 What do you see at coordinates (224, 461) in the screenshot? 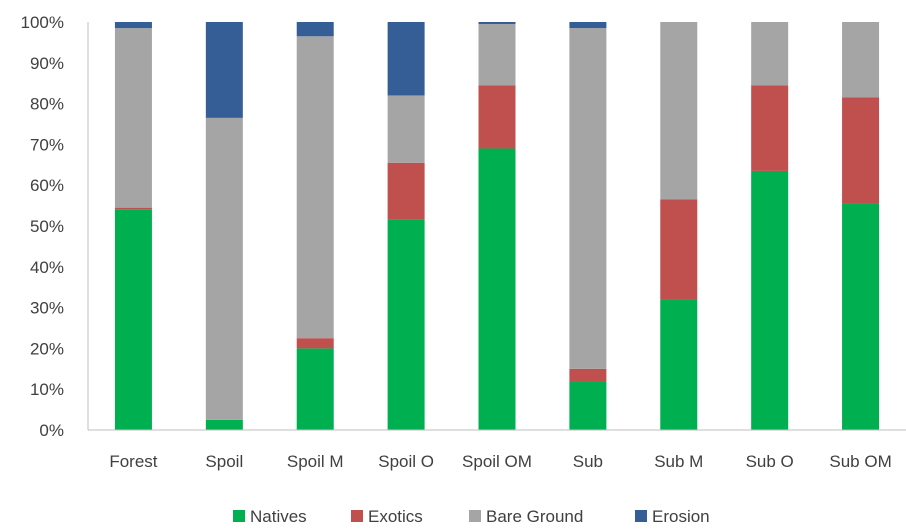
I see `x-tick-label: Spoil` at bounding box center [224, 461].